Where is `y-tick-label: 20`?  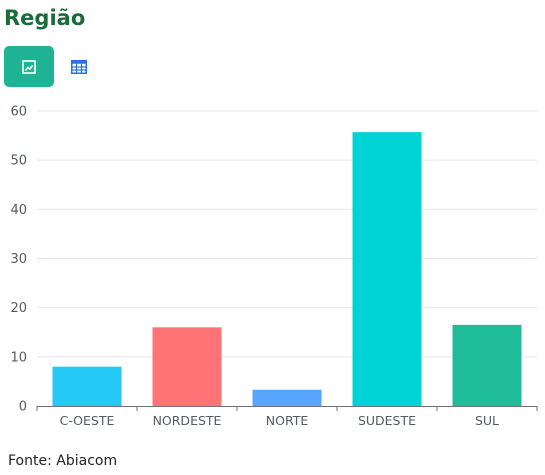 y-tick-label: 20 is located at coordinates (18, 308).